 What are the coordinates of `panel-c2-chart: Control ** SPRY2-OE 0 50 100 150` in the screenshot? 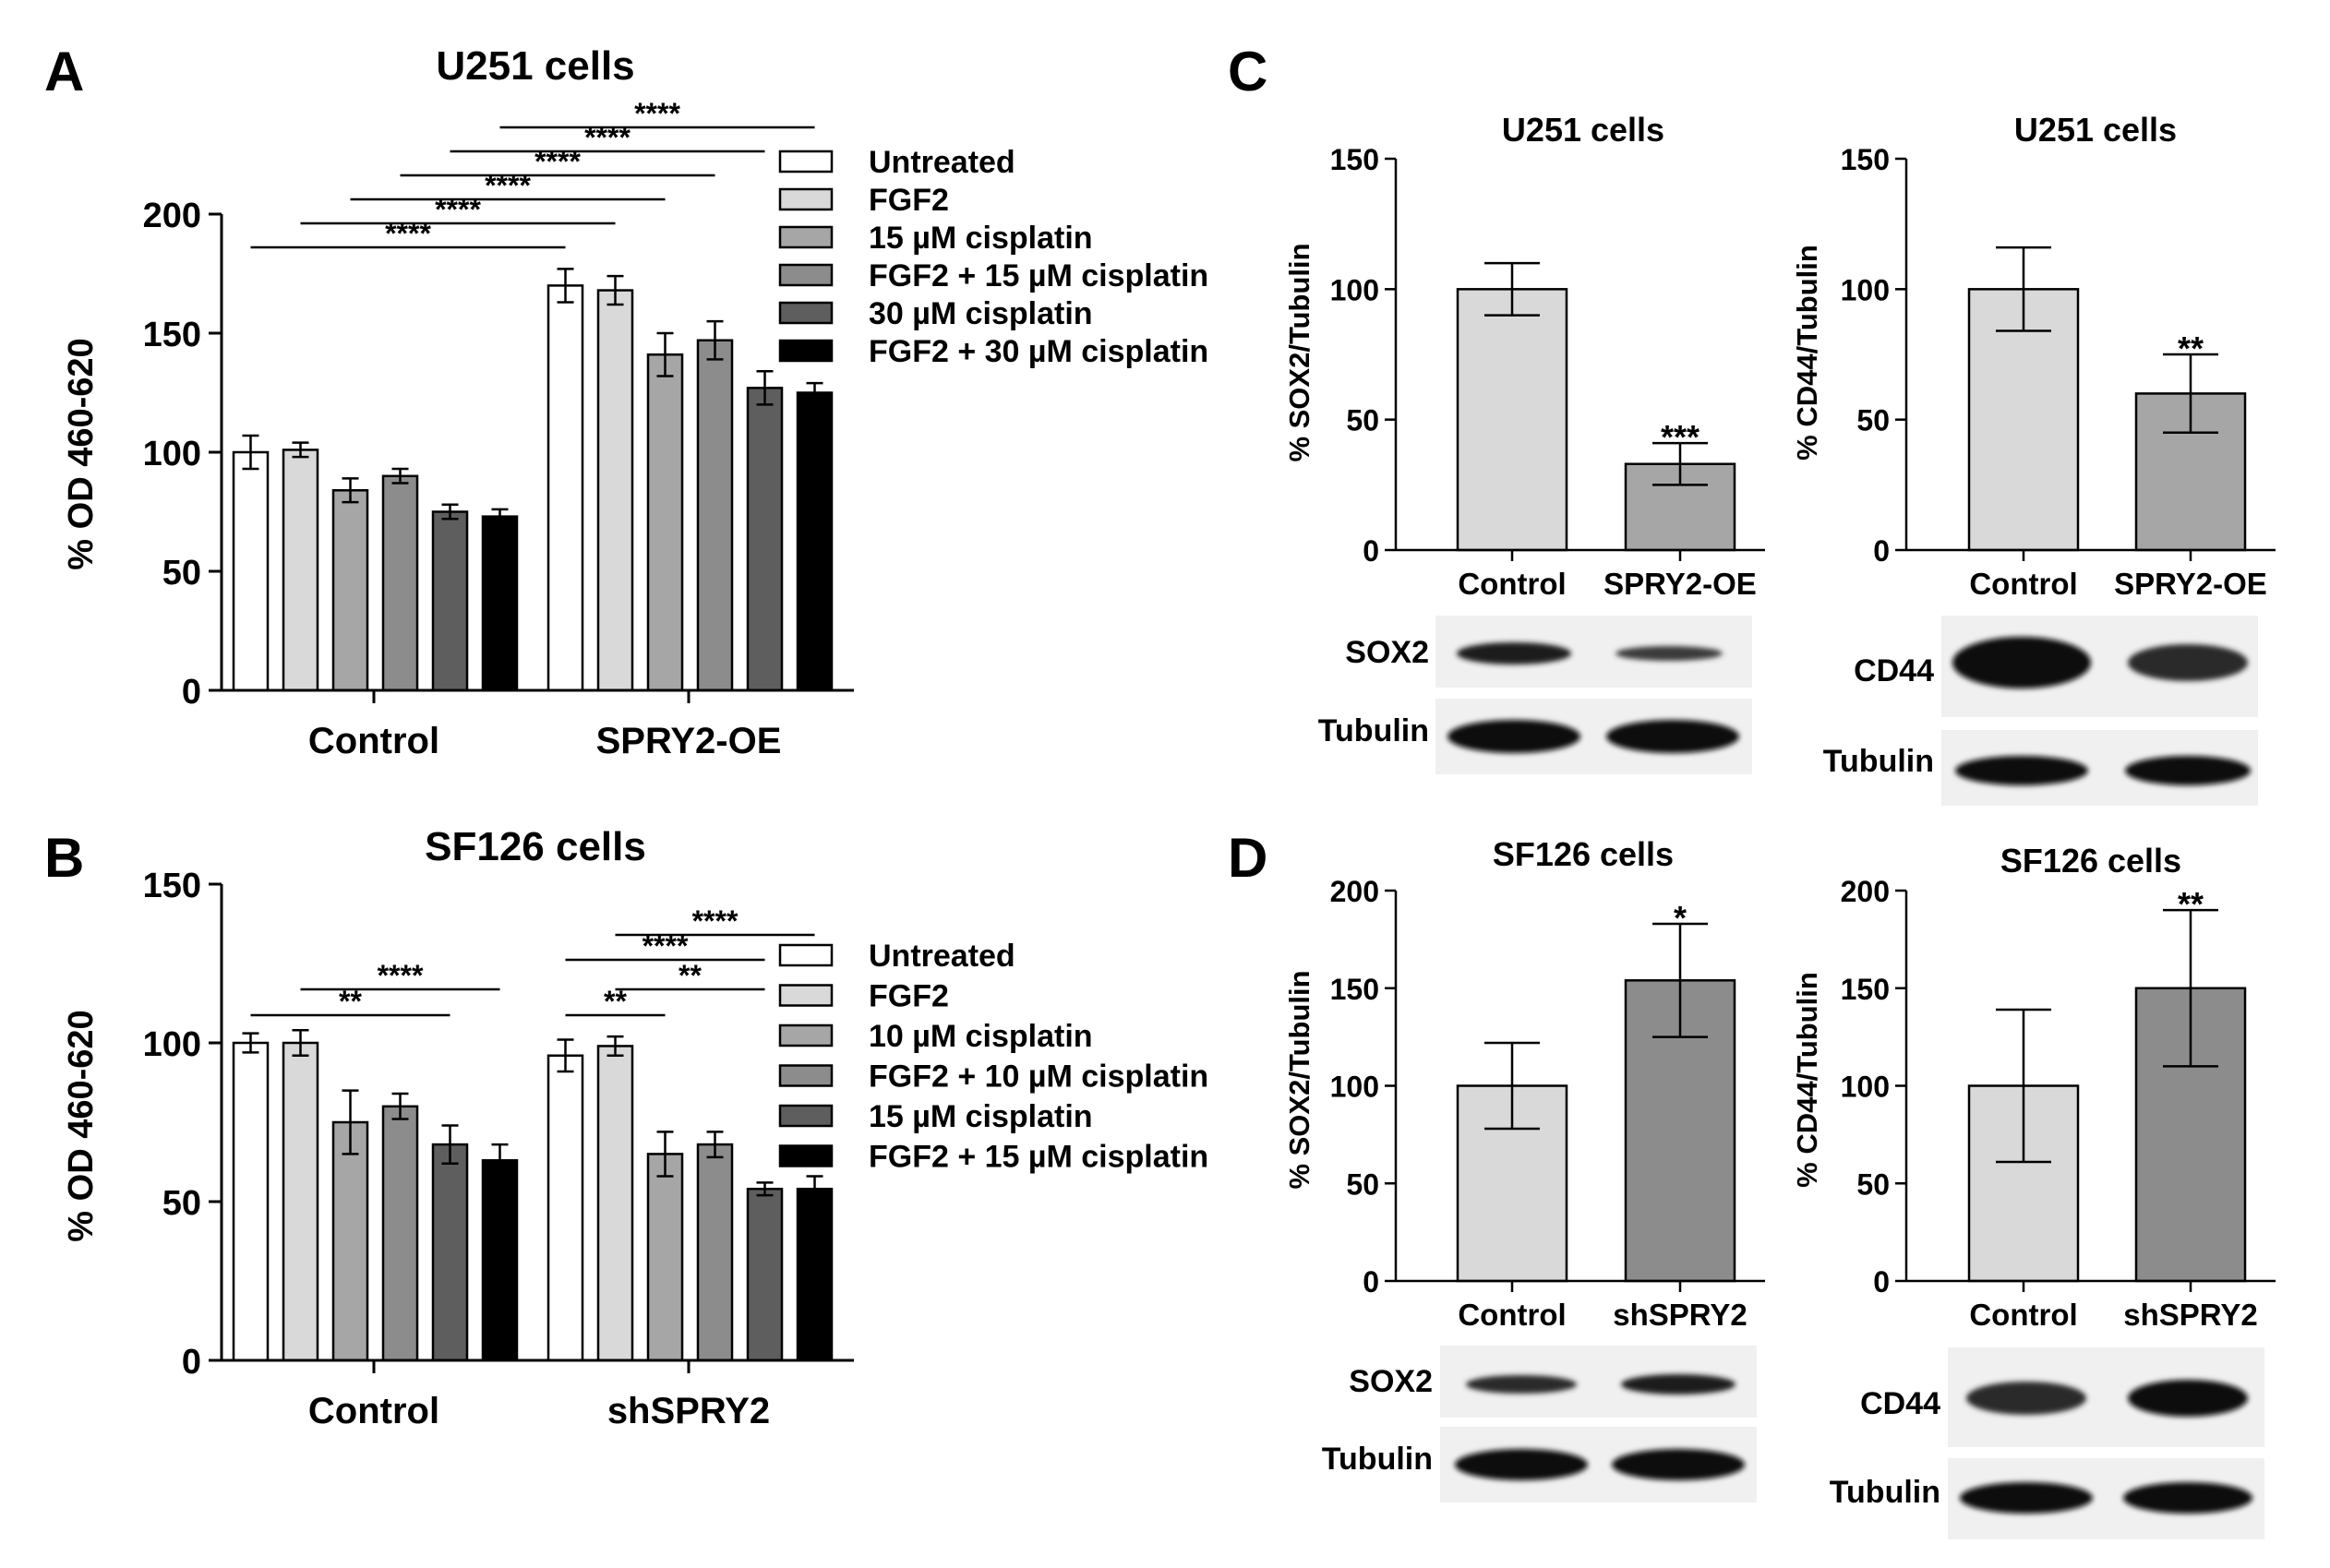 It's located at (2058, 372).